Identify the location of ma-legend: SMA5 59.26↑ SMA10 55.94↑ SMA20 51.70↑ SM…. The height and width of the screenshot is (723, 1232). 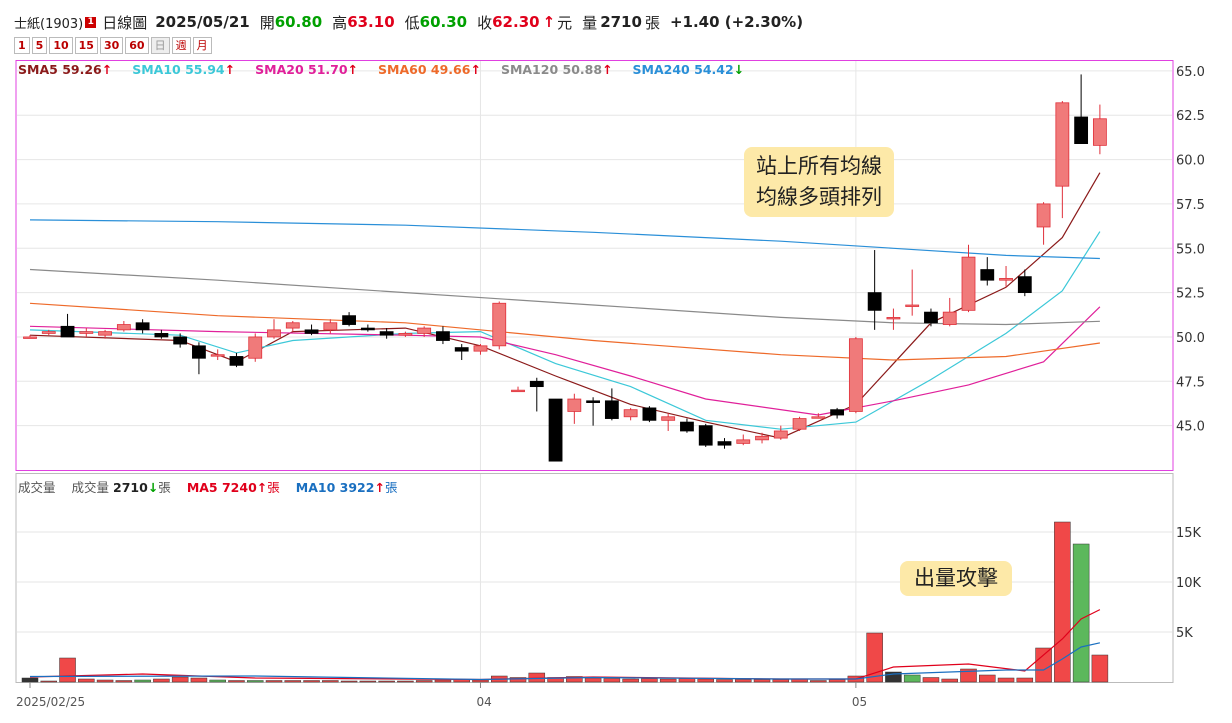
(391, 69).